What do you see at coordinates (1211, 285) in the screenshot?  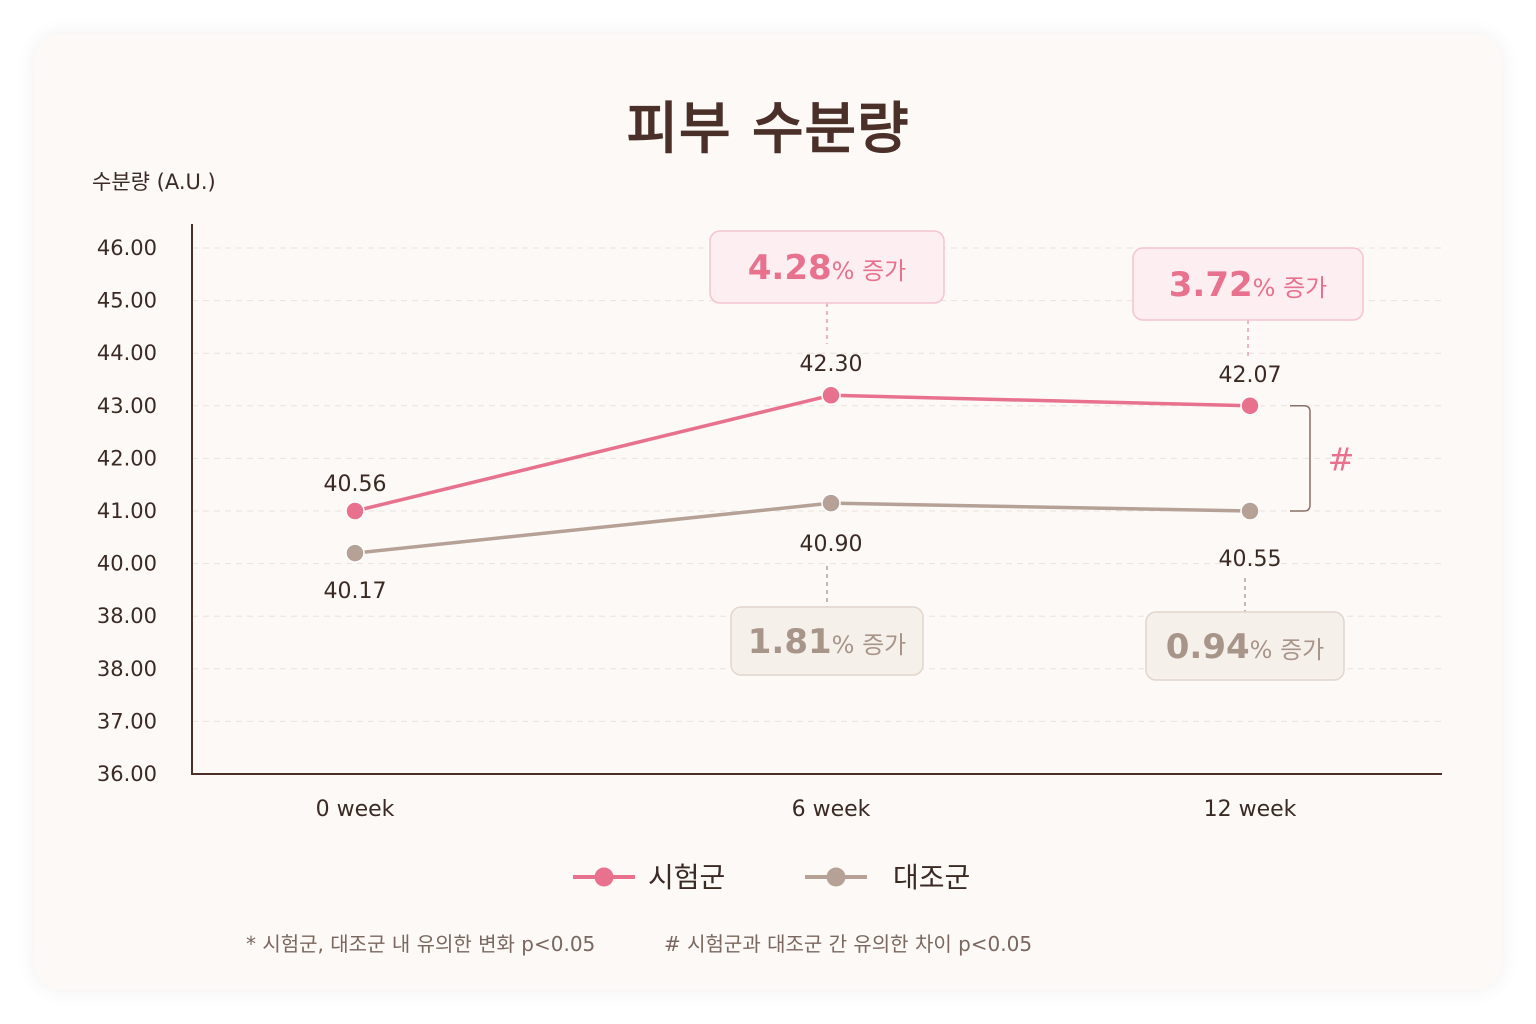 I see `annotation-percent: 3.72` at bounding box center [1211, 285].